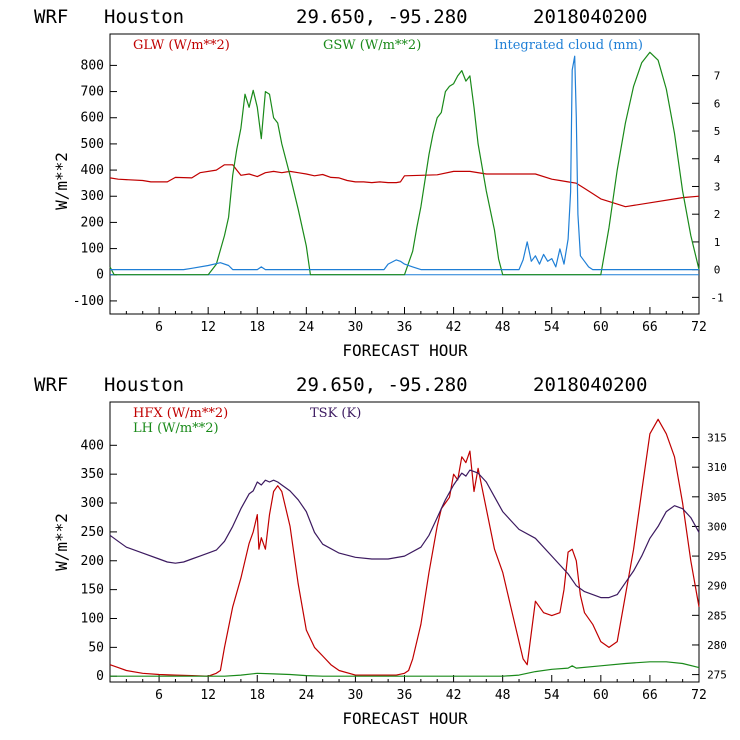 The height and width of the screenshot is (740, 740). What do you see at coordinates (92, 118) in the screenshot?
I see `y-tick-label: 600` at bounding box center [92, 118].